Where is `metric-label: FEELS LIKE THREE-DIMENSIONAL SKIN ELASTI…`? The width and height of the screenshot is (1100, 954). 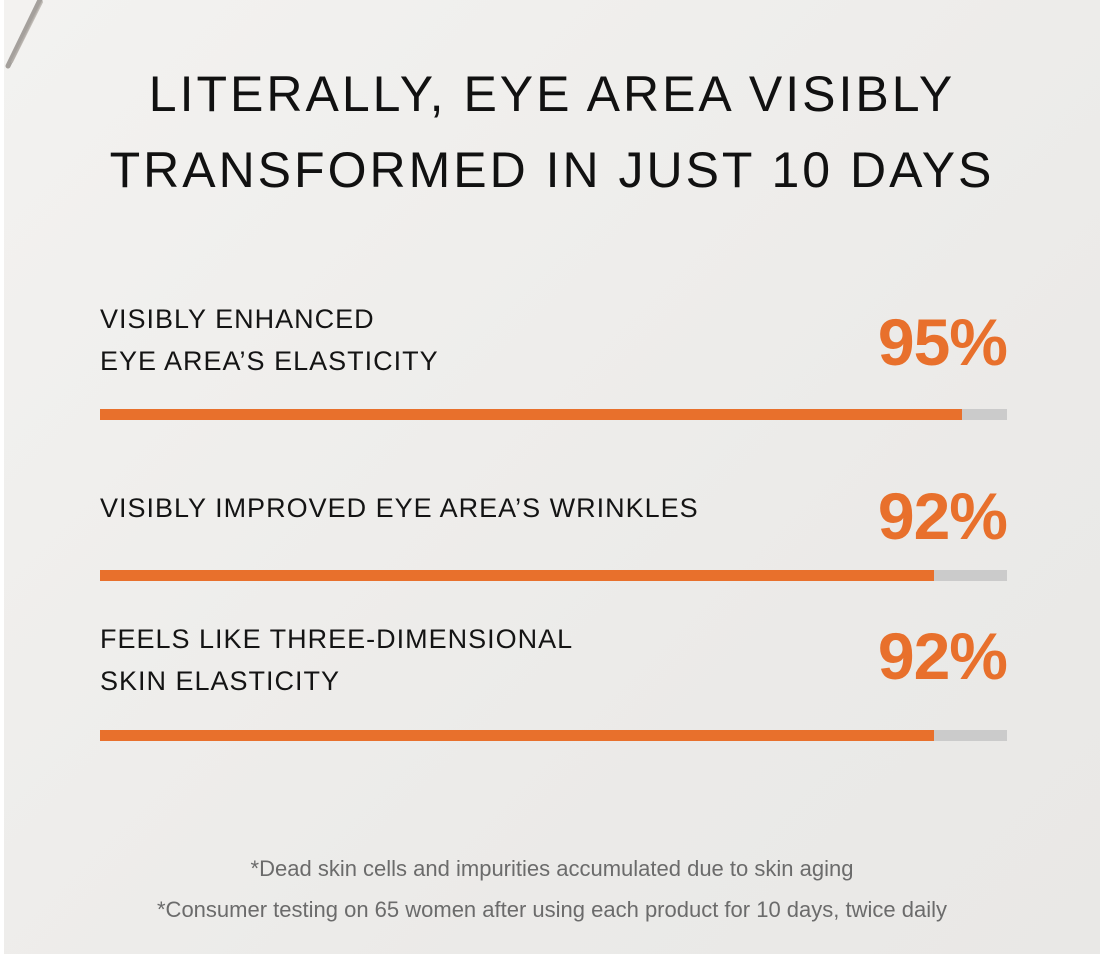 metric-label: FEELS LIKE THREE-DIMENSIONAL SKIN ELASTI… is located at coordinates (336, 660).